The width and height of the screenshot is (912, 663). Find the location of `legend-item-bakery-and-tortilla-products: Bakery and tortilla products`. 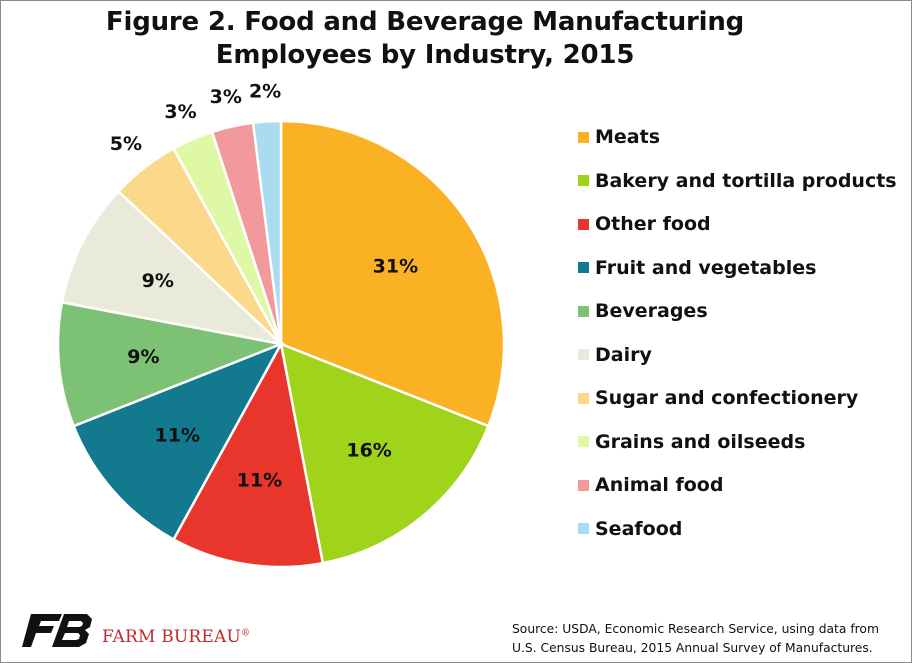

legend-item-bakery-and-tortilla-products: Bakery and tortilla products is located at coordinates (737, 181).